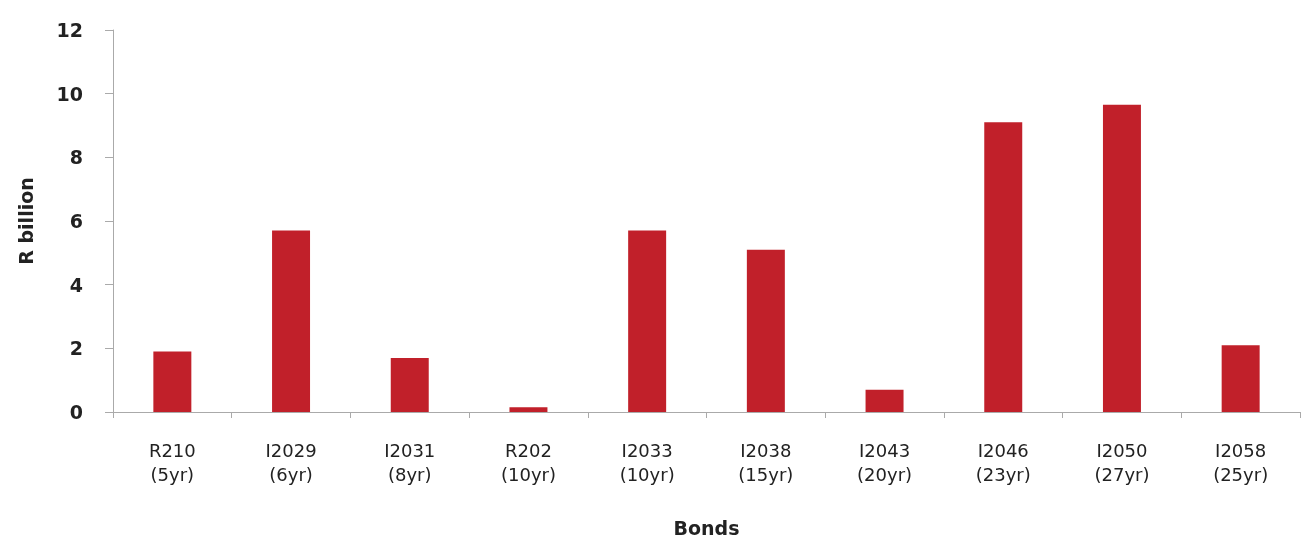 This screenshot has height=554, width=1314. What do you see at coordinates (706, 527) in the screenshot?
I see `x-axis-title: Bonds` at bounding box center [706, 527].